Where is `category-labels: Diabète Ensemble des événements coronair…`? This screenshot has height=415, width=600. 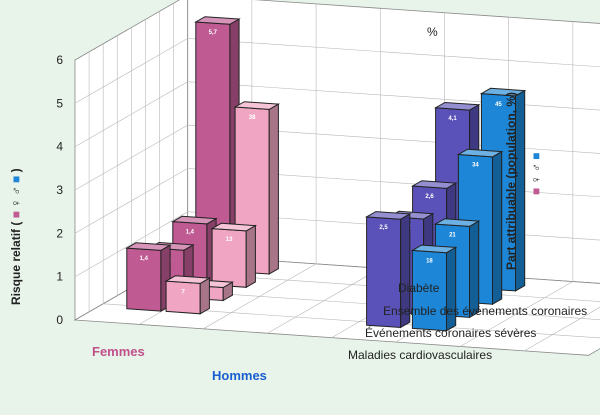
category-labels: Diabète Ensemble des événements coronair… is located at coordinates (467, 321).